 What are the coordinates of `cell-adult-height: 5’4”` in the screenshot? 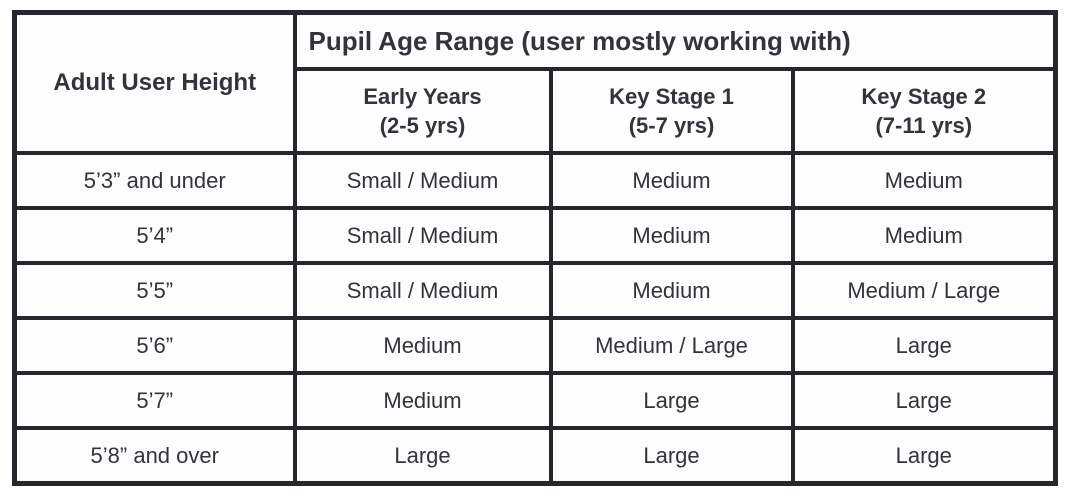 It's located at (154, 235).